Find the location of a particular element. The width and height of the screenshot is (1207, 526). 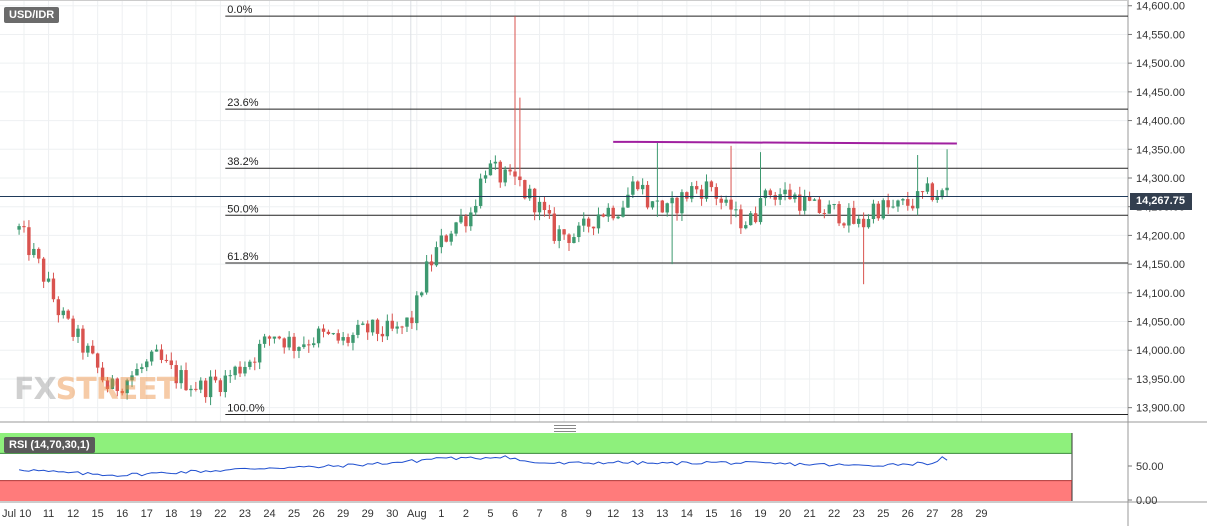

x-axis-tick-label: Jul 10 is located at coordinates (16, 514).